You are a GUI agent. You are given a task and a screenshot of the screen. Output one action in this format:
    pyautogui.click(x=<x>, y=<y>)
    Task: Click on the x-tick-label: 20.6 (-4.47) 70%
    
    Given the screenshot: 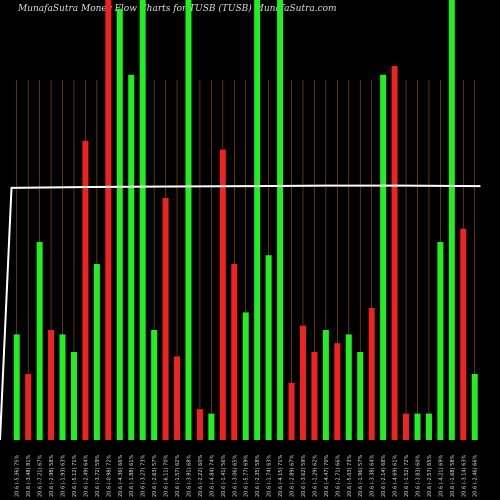 What is the action you would take?
    pyautogui.click(x=327, y=475)
    